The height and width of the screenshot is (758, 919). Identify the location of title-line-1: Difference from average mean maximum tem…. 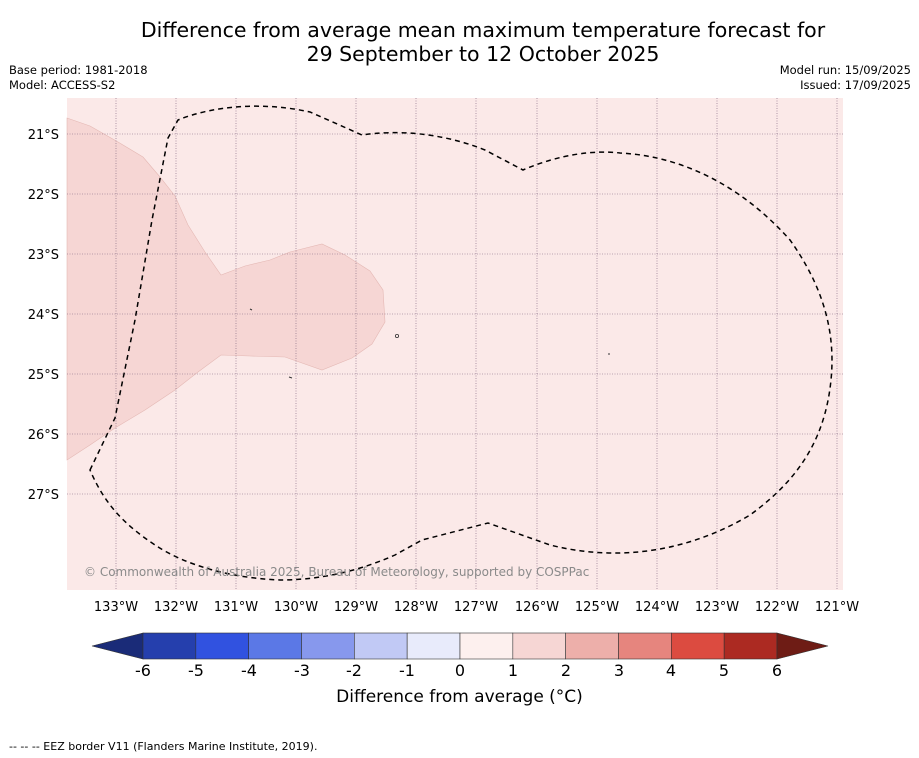
(483, 30).